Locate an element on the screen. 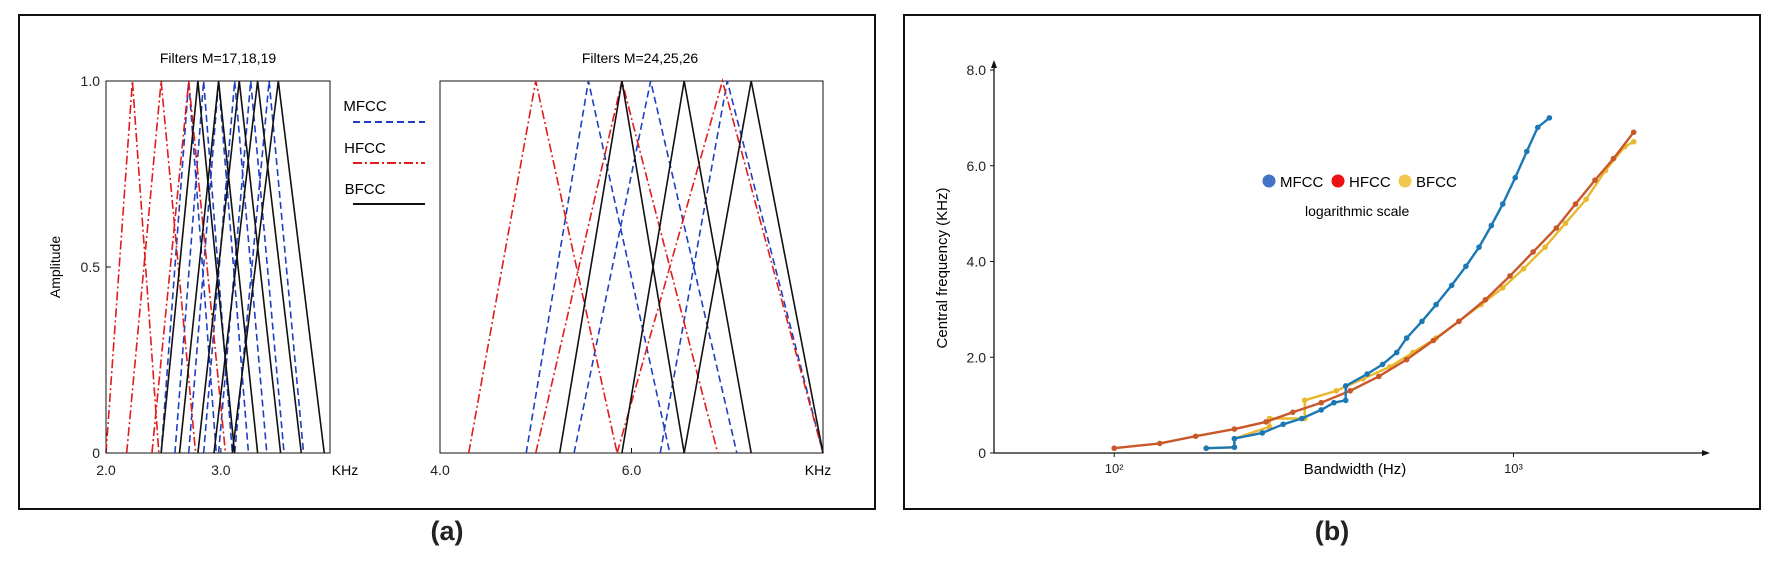 The width and height of the screenshot is (1780, 563). panel-caption-a: (a) is located at coordinates (447, 531).